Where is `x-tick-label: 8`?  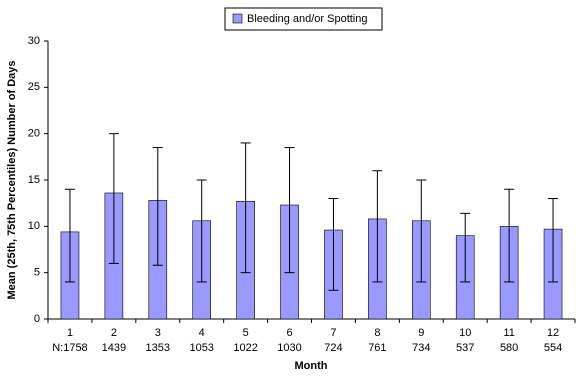
x-tick-label: 8 is located at coordinates (377, 333).